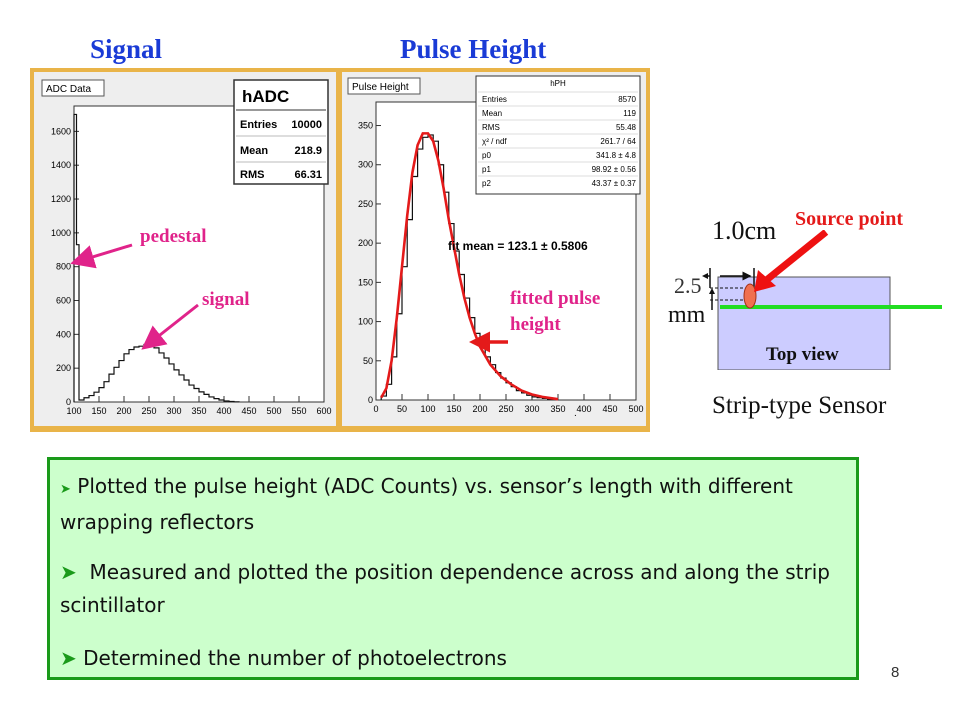 The image size is (960, 720). What do you see at coordinates (365, 204) in the screenshot?
I see `1-y-tick-label: 250` at bounding box center [365, 204].